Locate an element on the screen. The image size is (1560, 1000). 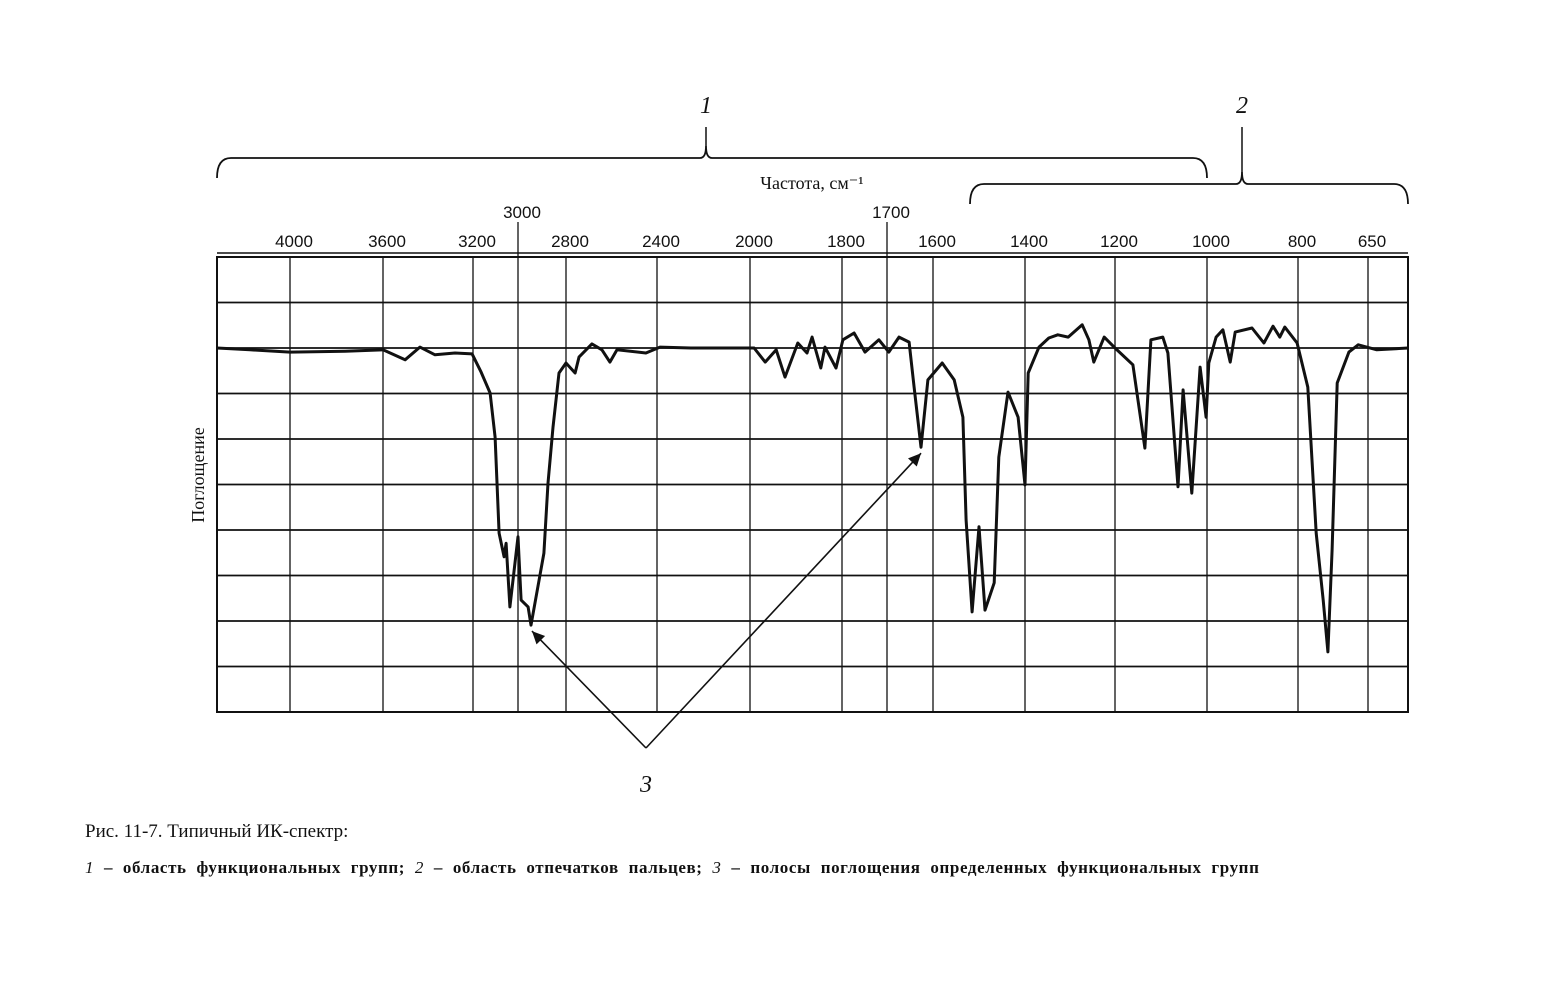
caption-num-2: 2 is located at coordinates (419, 867).